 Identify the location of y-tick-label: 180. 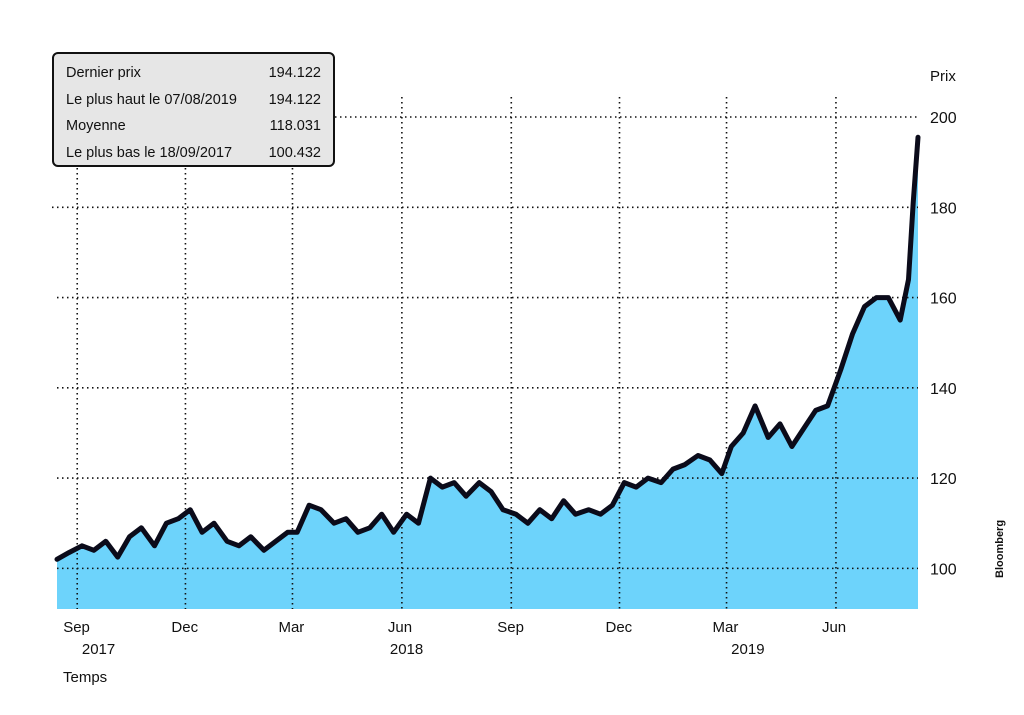
(943, 208).